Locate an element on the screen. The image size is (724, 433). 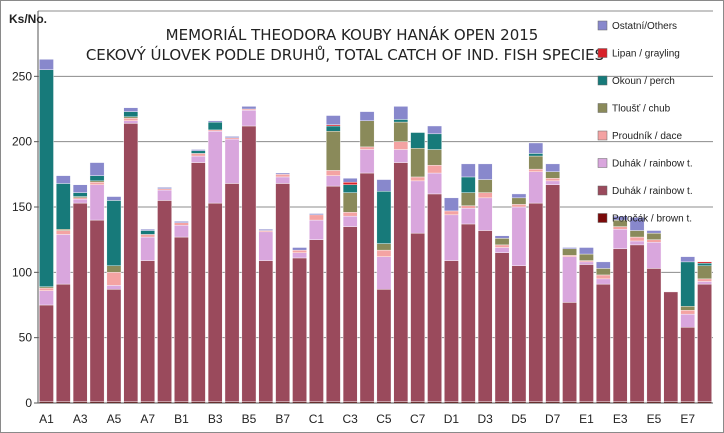
bar-C2 is located at coordinates (333, 259).